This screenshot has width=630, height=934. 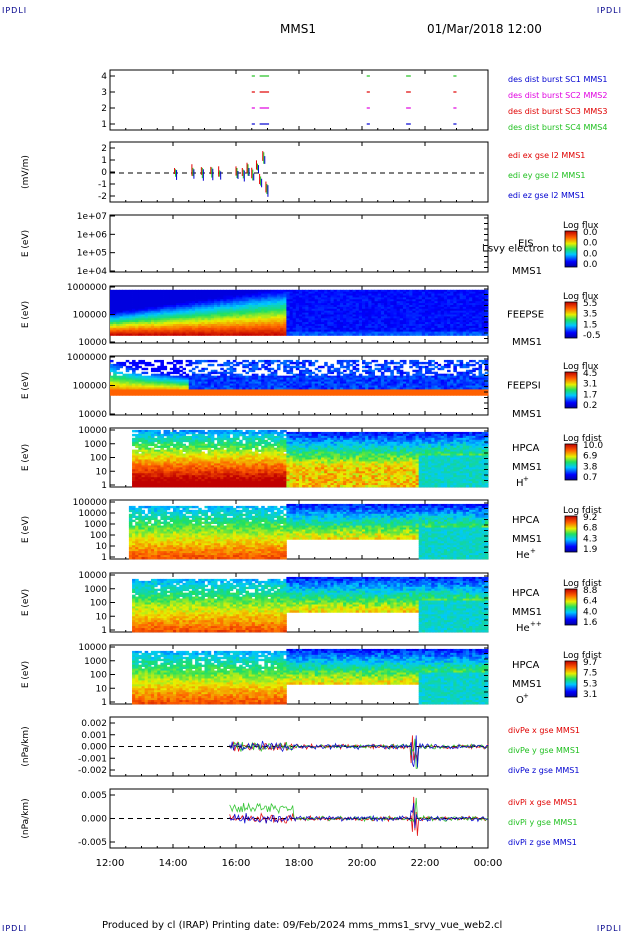 I want to click on y-tick-label: 1000000, so click(x=87, y=358).